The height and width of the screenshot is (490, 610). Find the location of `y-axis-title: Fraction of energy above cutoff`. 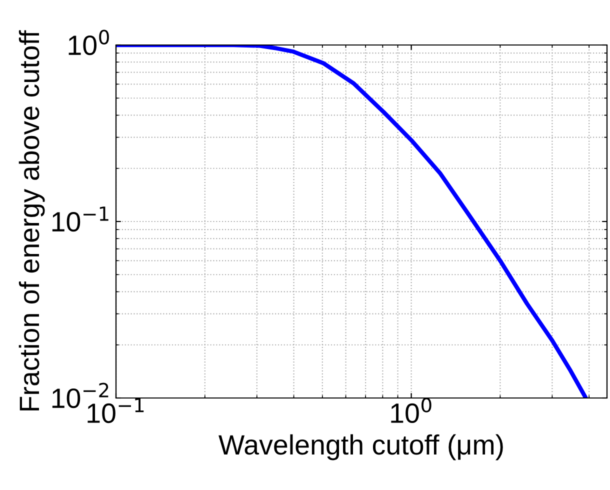

y-axis-title: Fraction of energy above cutoff is located at coordinates (31, 220).